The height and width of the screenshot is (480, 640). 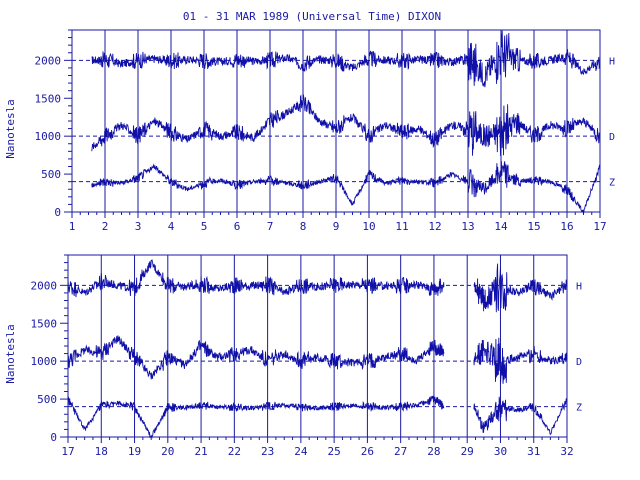 I want to click on x-tick-label: 22, so click(x=234, y=451).